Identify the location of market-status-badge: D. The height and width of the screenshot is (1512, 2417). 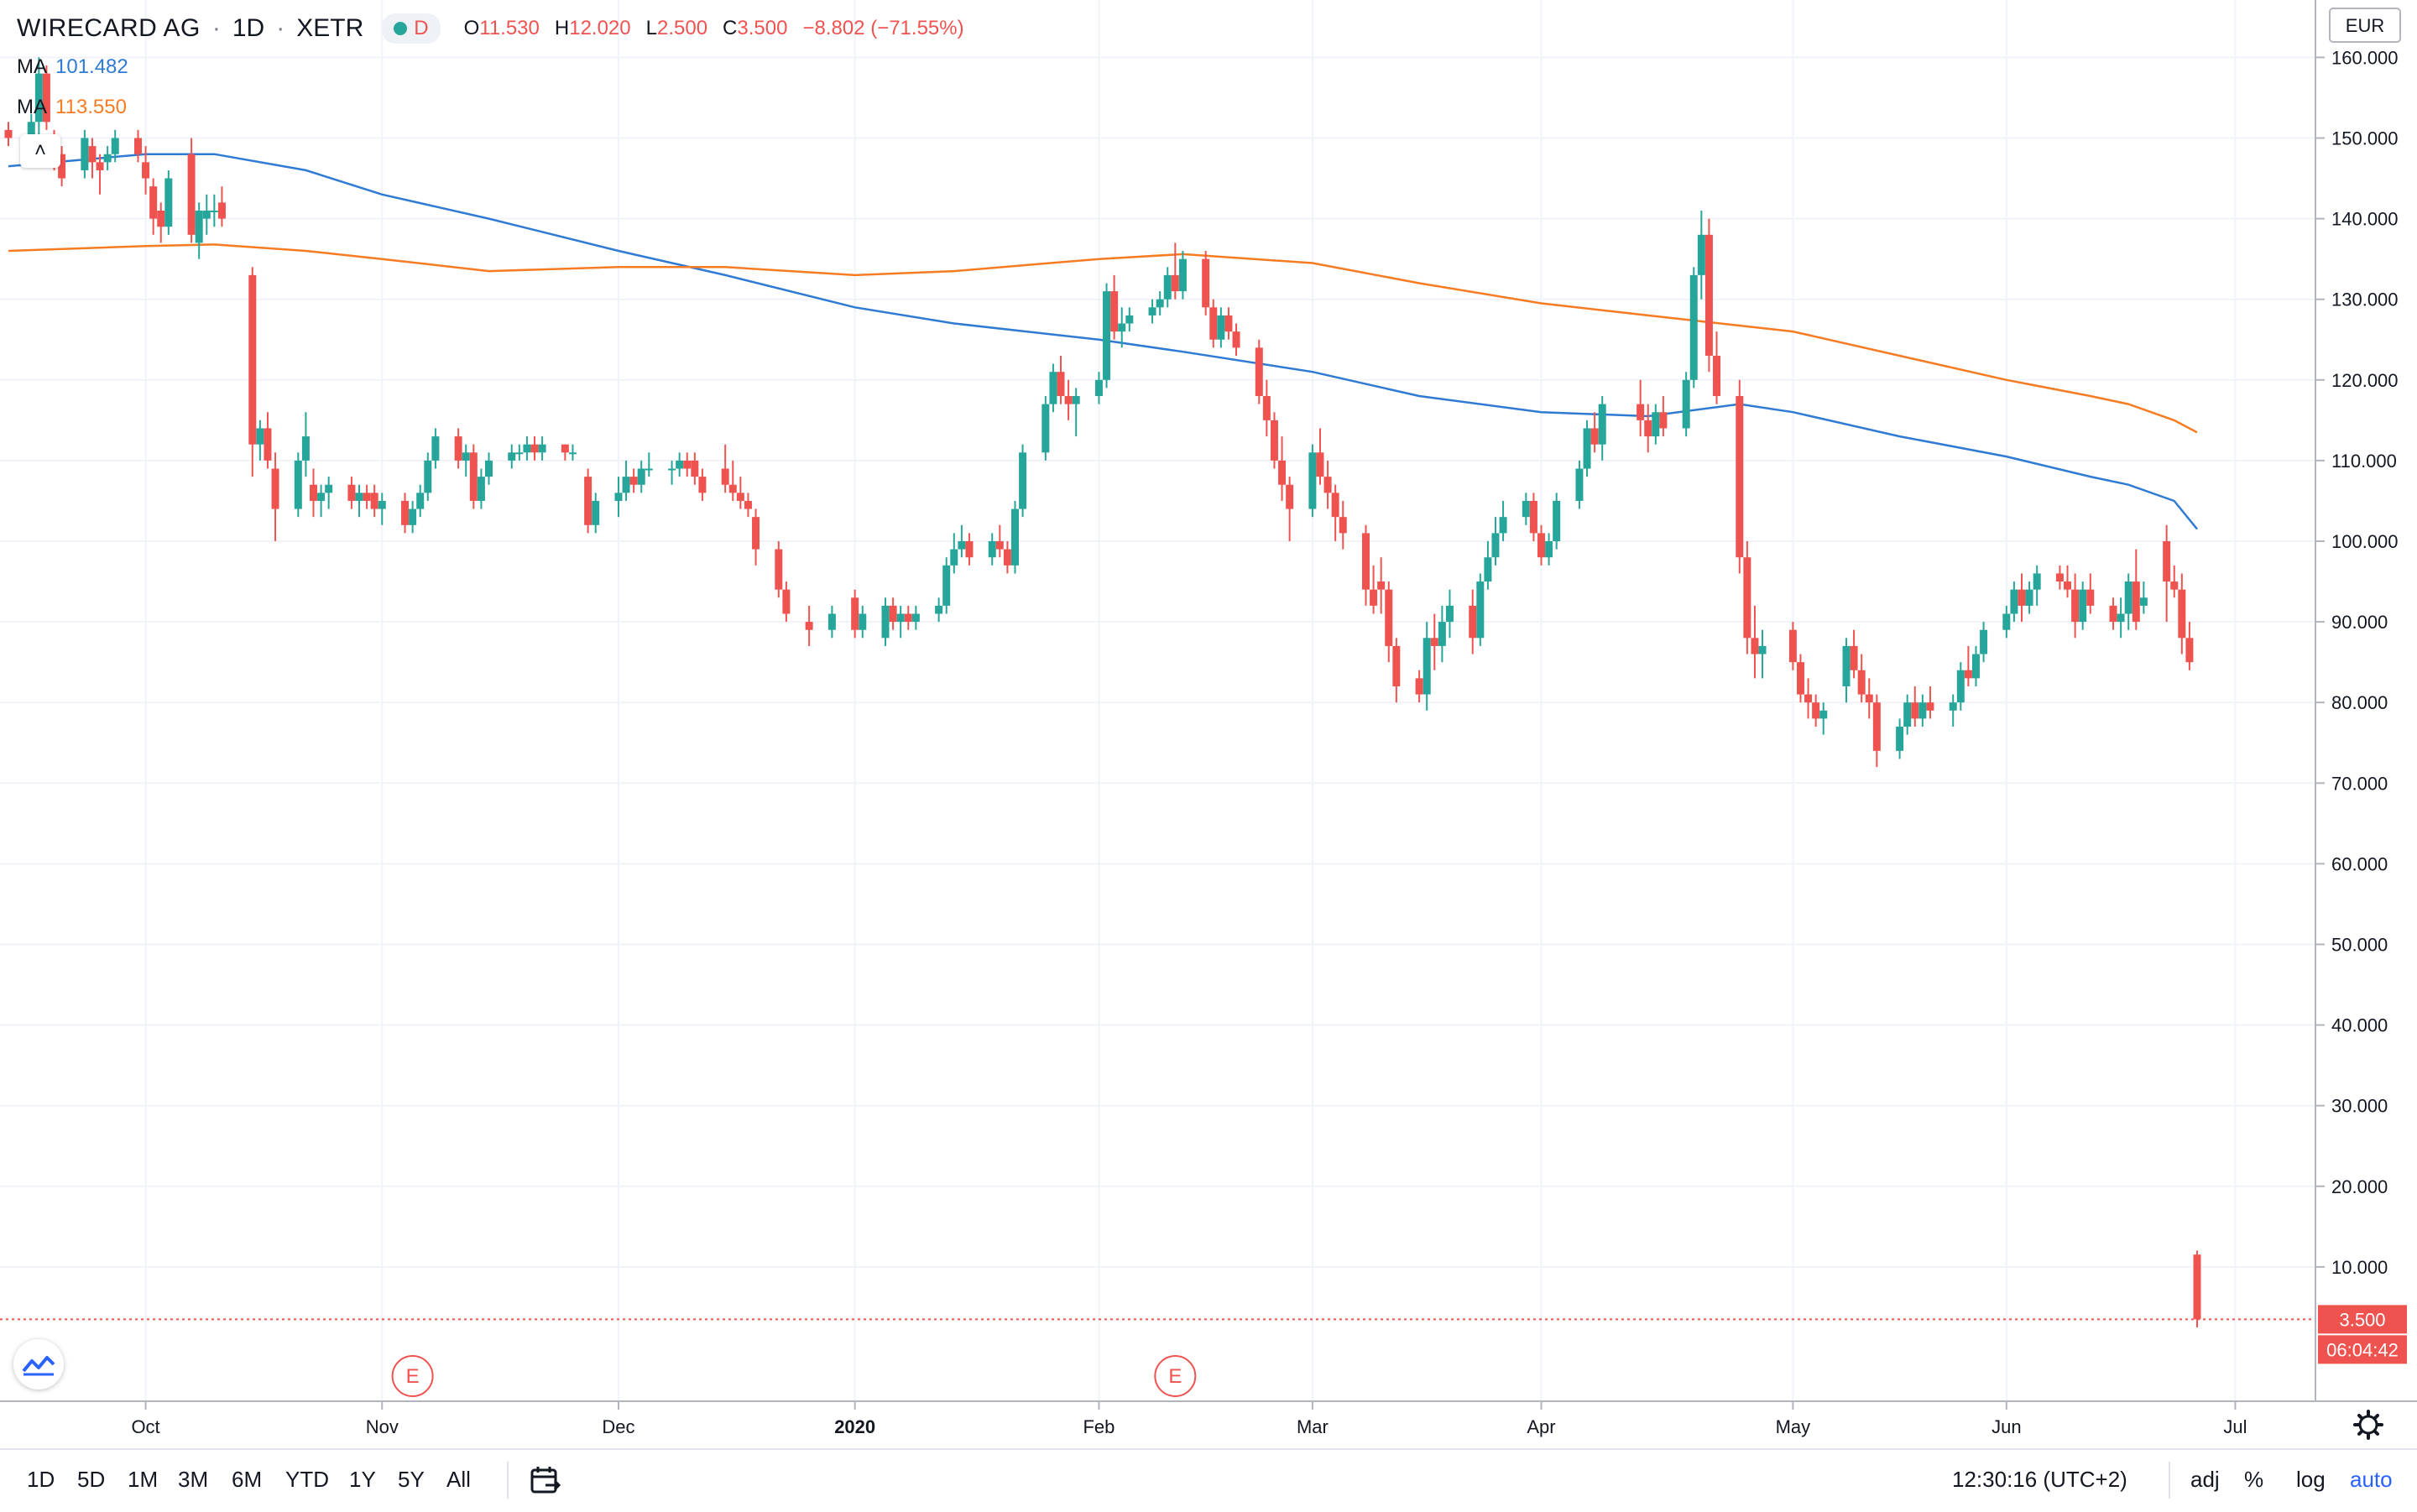
(411, 28).